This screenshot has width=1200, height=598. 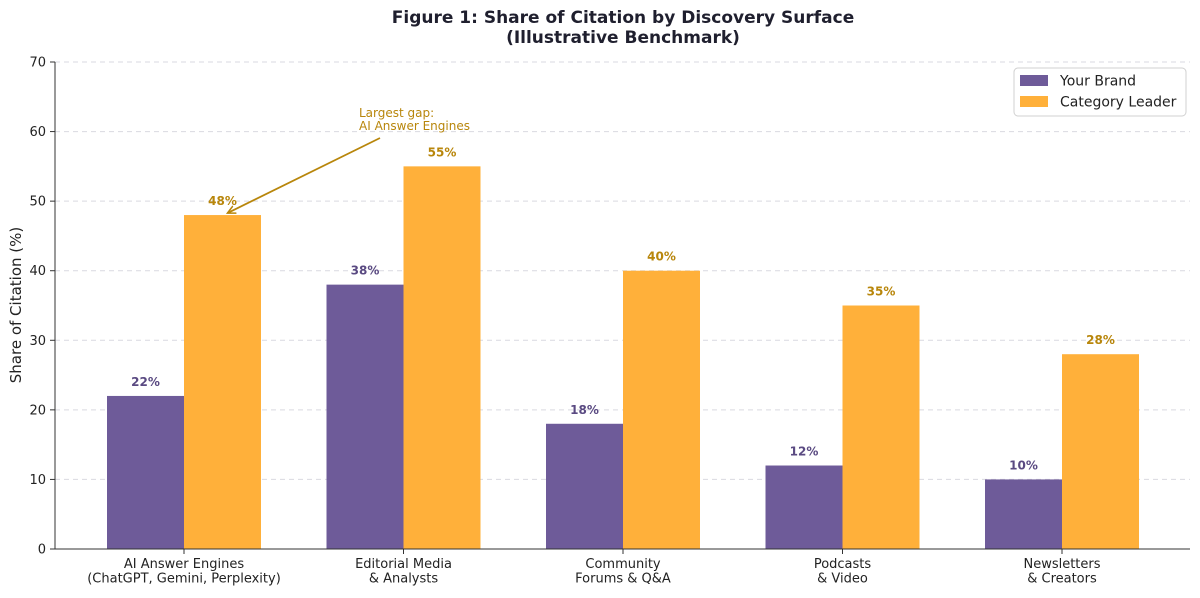 I want to click on legend-swatch-category-leader, so click(x=1034, y=101).